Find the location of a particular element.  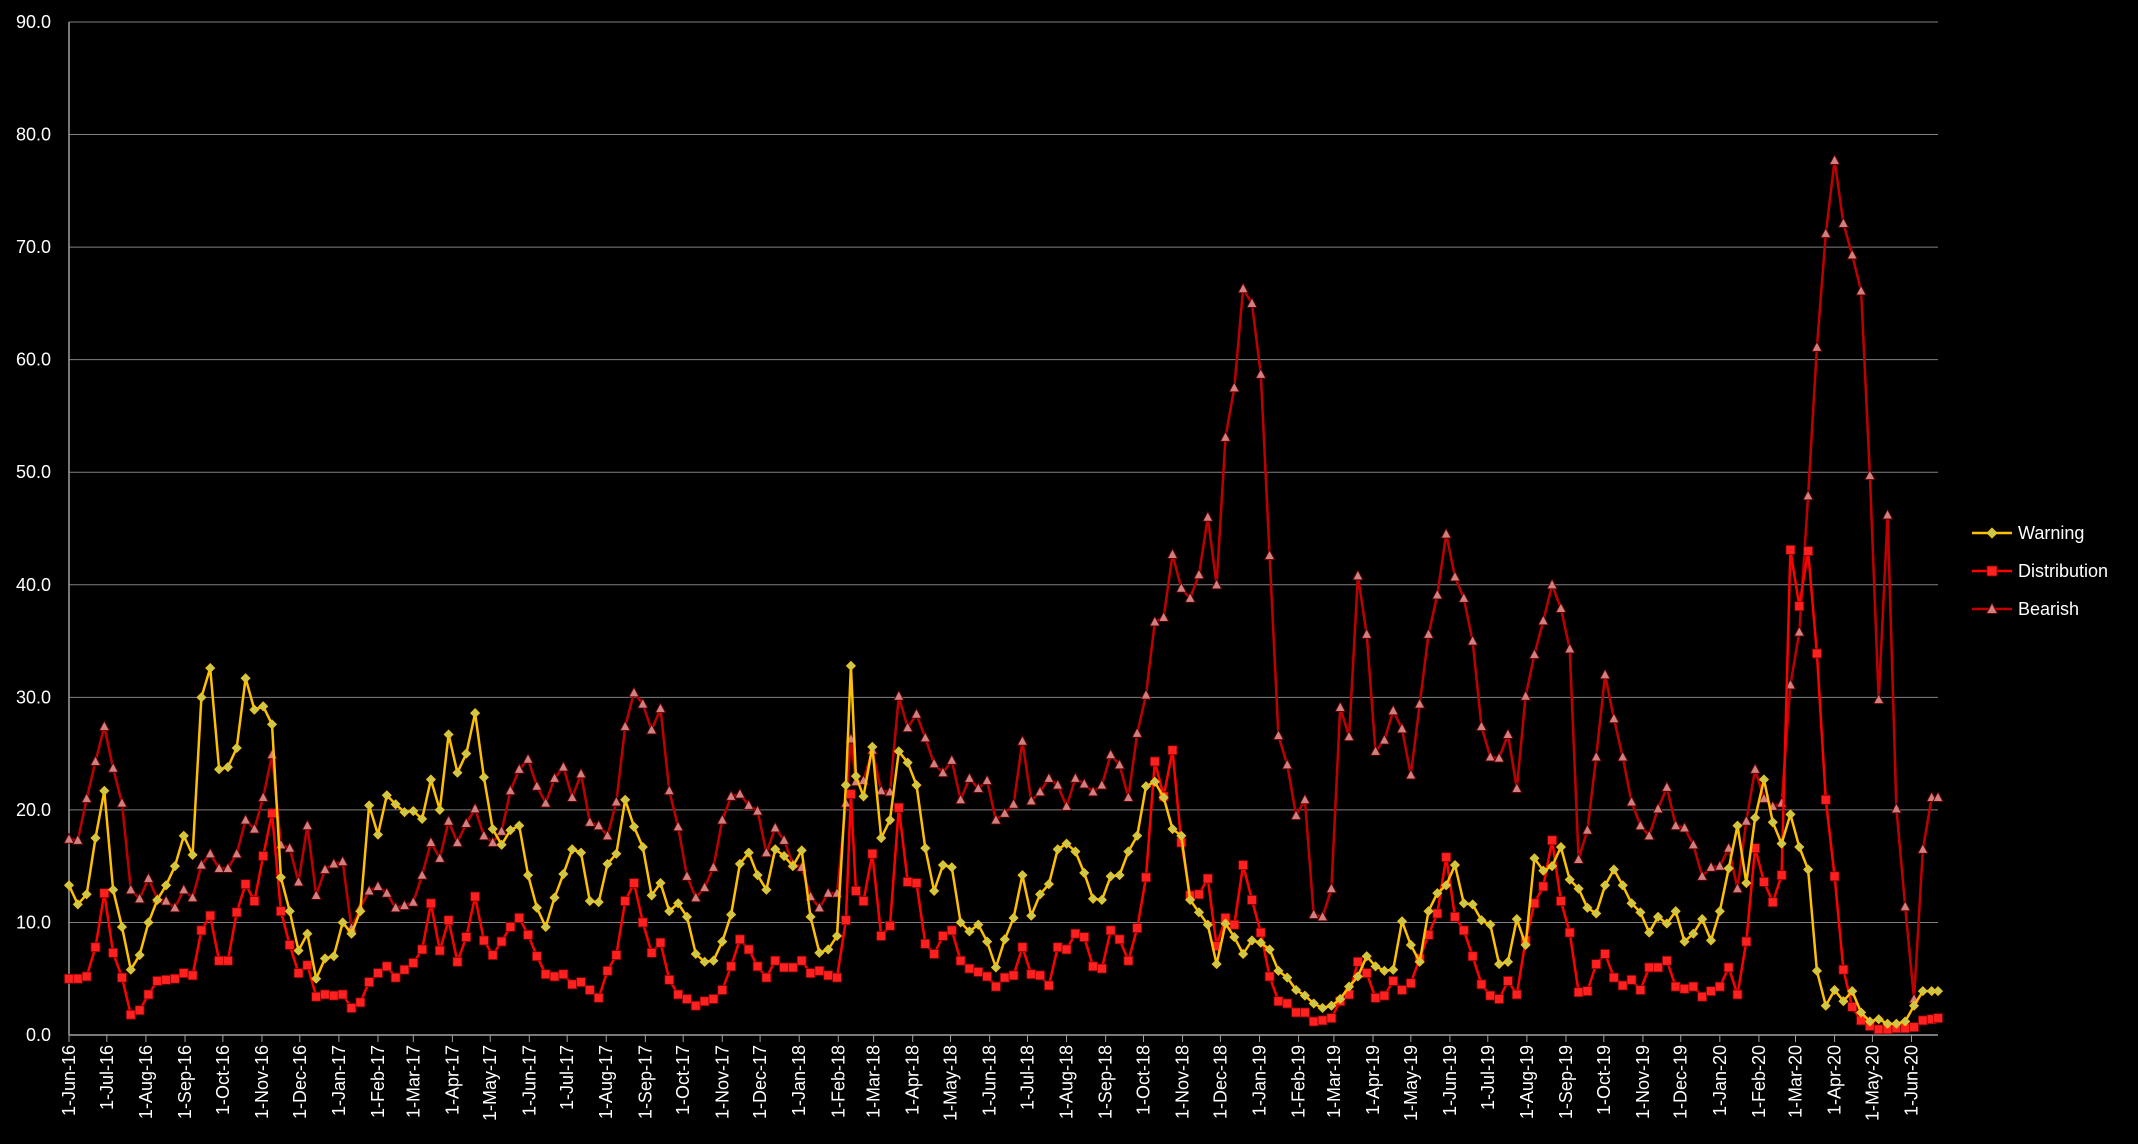

x-tick-label: 1-Mar-17 is located at coordinates (413, 1081).